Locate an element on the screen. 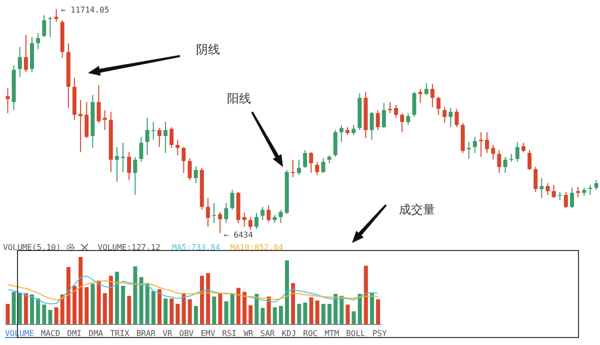  text: TRIX is located at coordinates (120, 333).